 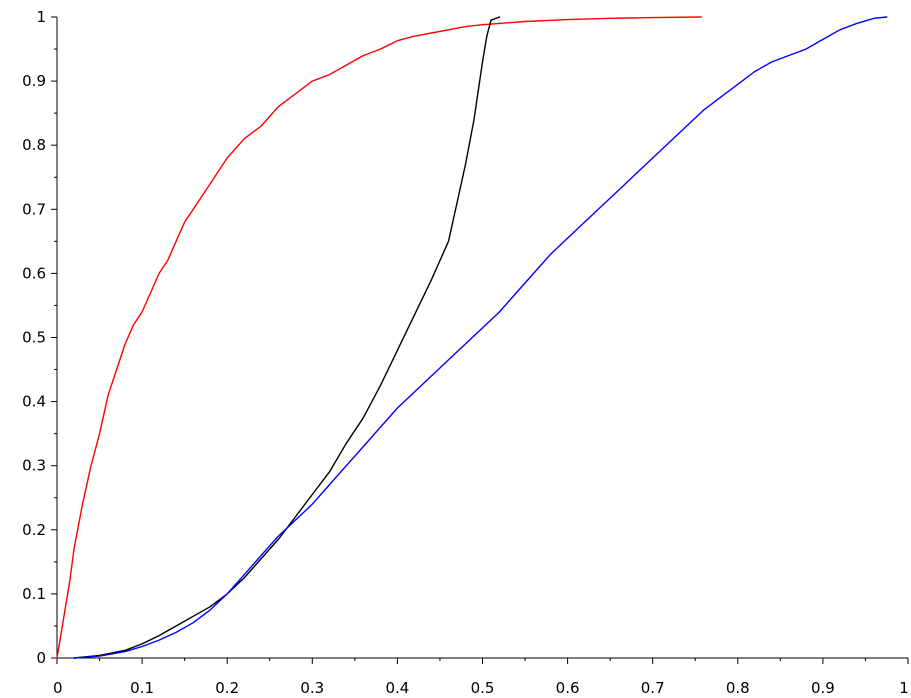 I want to click on y-tick-label: 0.7, so click(x=34, y=209).